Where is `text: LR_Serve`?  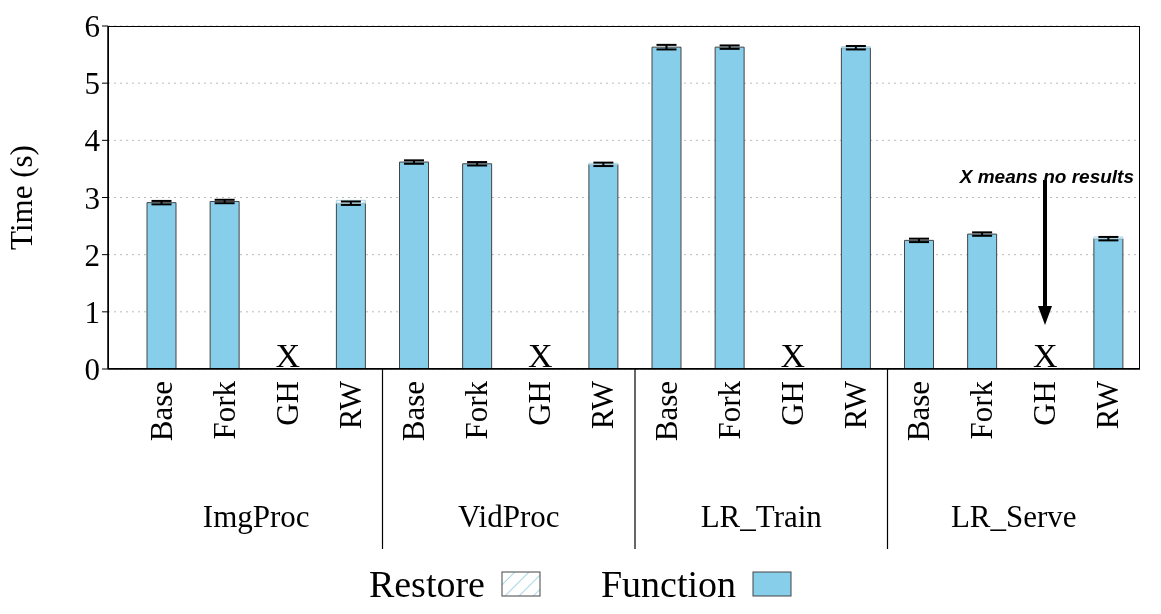 text: LR_Serve is located at coordinates (1013, 516).